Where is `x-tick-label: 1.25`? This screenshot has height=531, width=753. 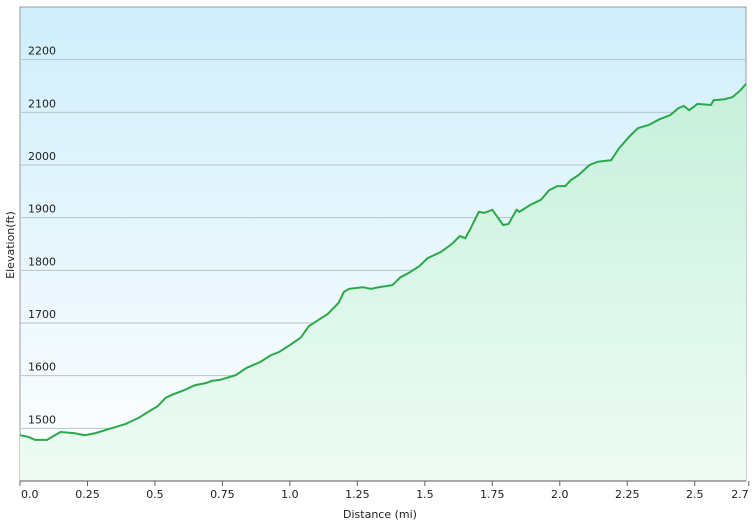
x-tick-label: 1.25 is located at coordinates (357, 494).